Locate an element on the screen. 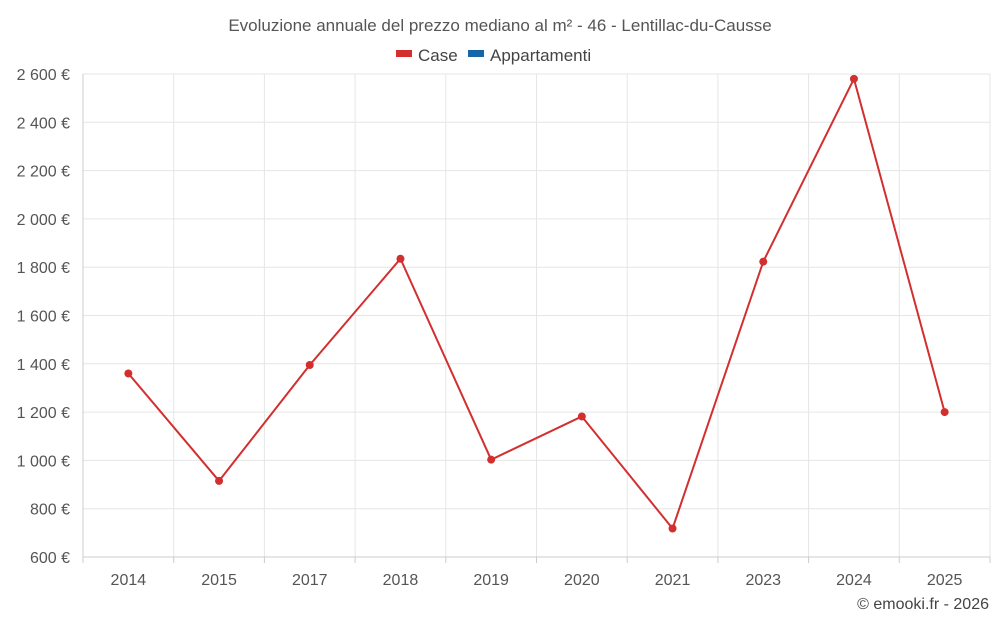 The image size is (1000, 625). y-tick-label: 1 800 € is located at coordinates (43, 268).